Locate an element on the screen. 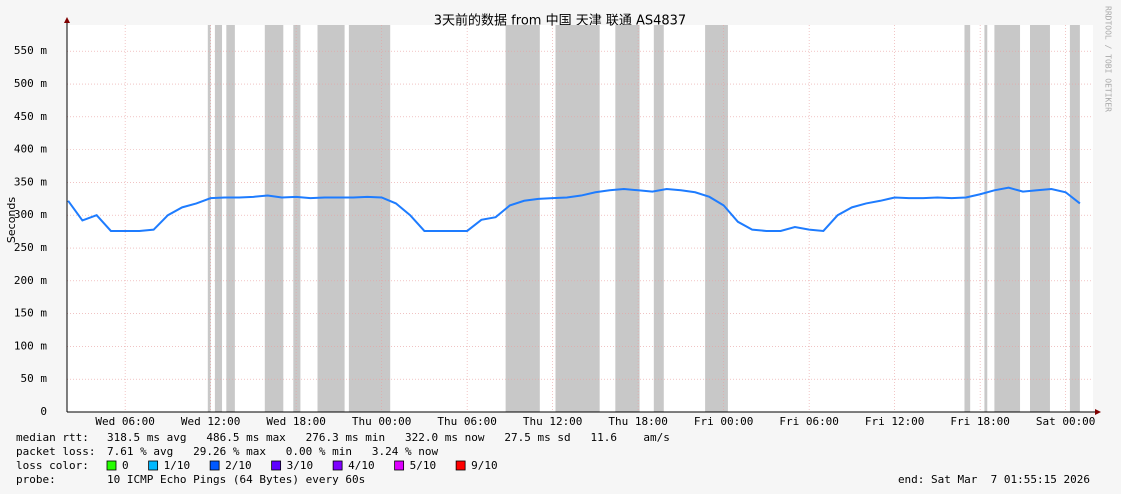 The image size is (1121, 494). y-tick-label: 200 m is located at coordinates (30, 280).